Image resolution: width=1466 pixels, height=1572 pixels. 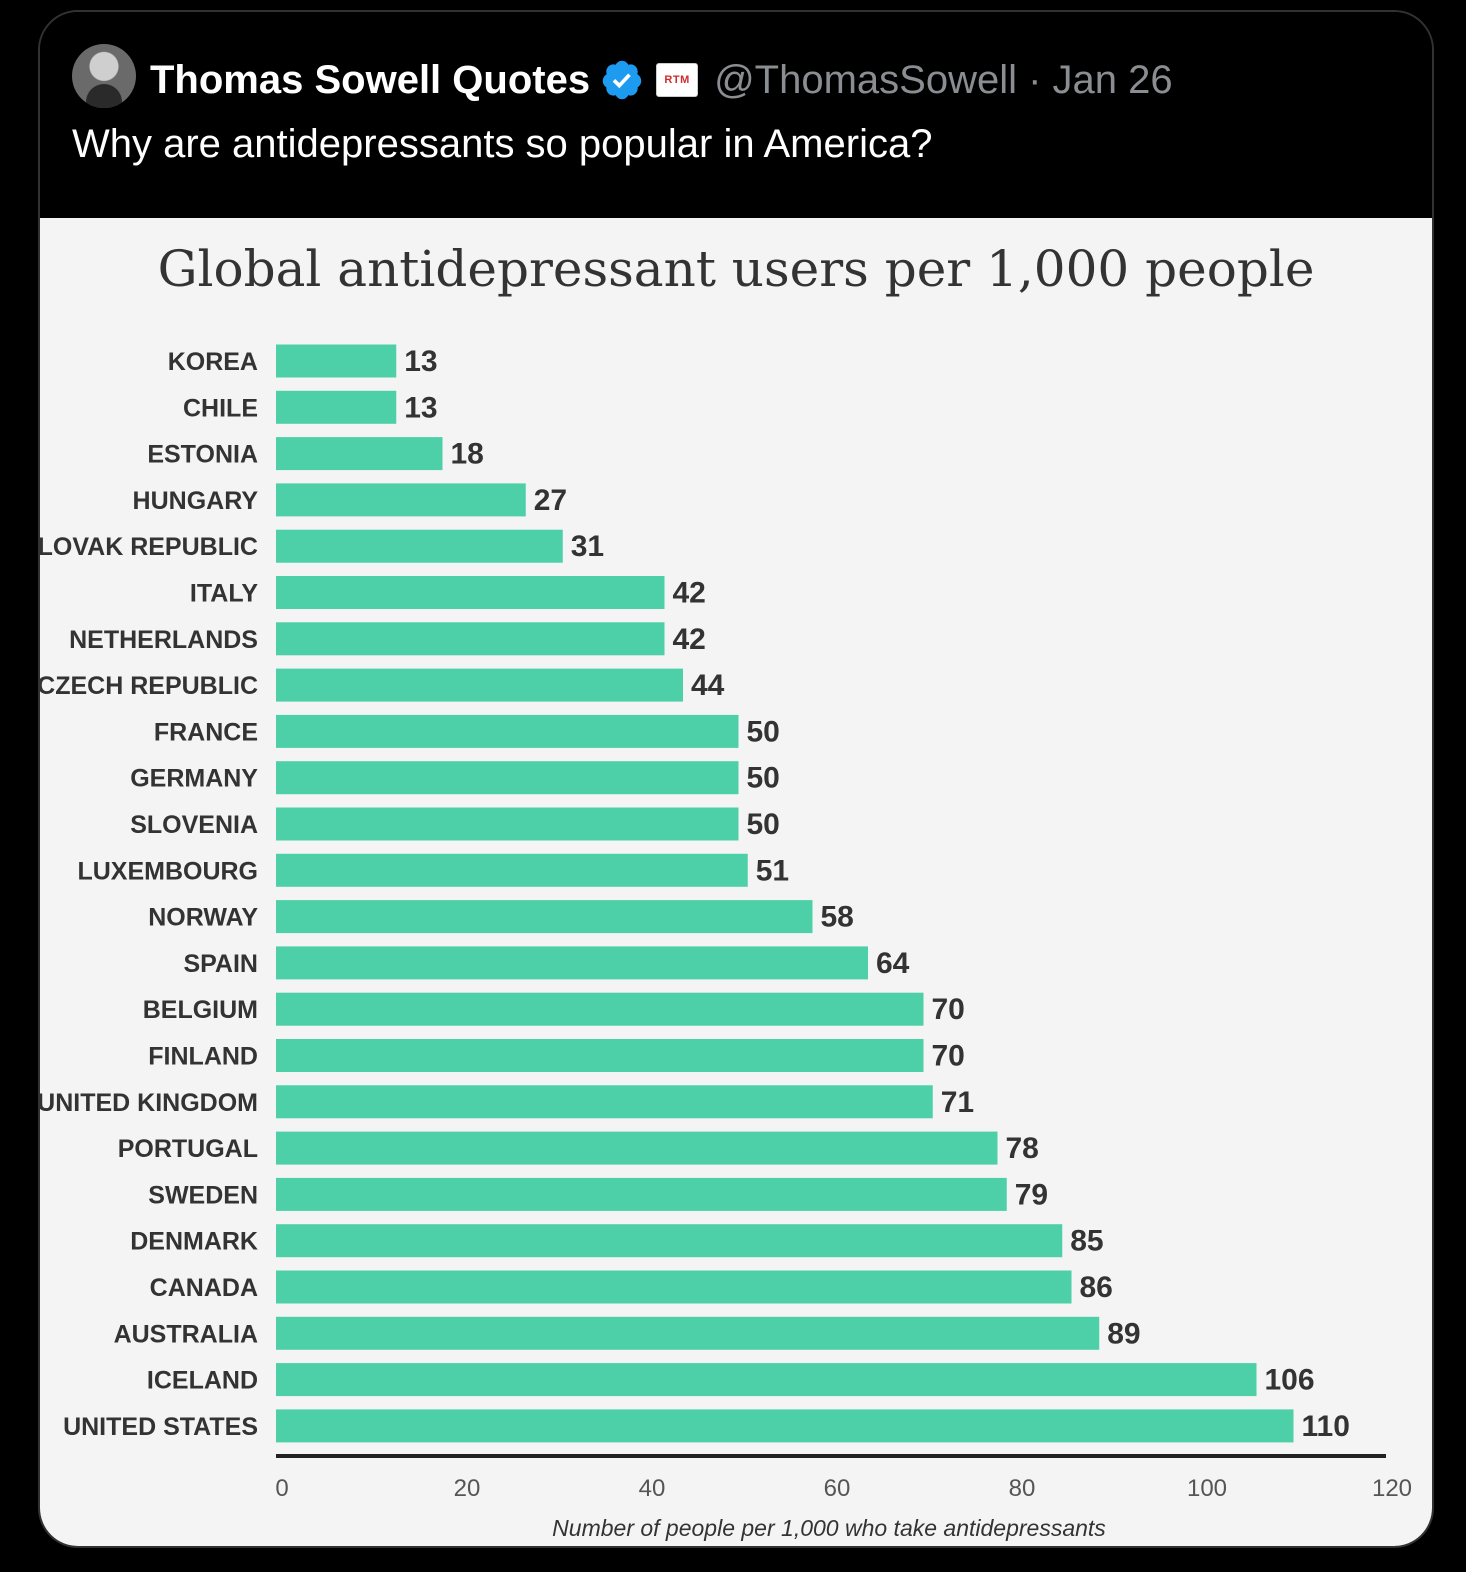 What do you see at coordinates (641, 1194) in the screenshot?
I see `bar-sweden` at bounding box center [641, 1194].